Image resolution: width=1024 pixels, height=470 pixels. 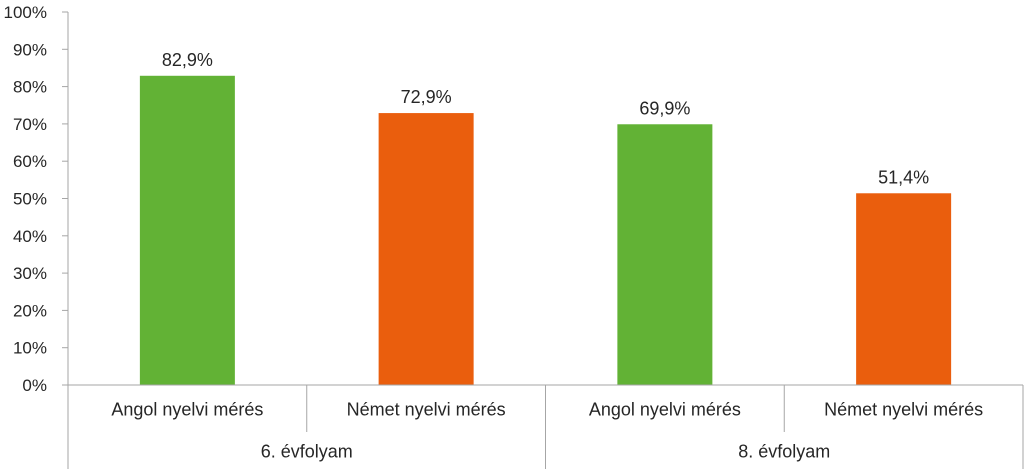 I want to click on y-tick-label: 100%, so click(x=25, y=12).